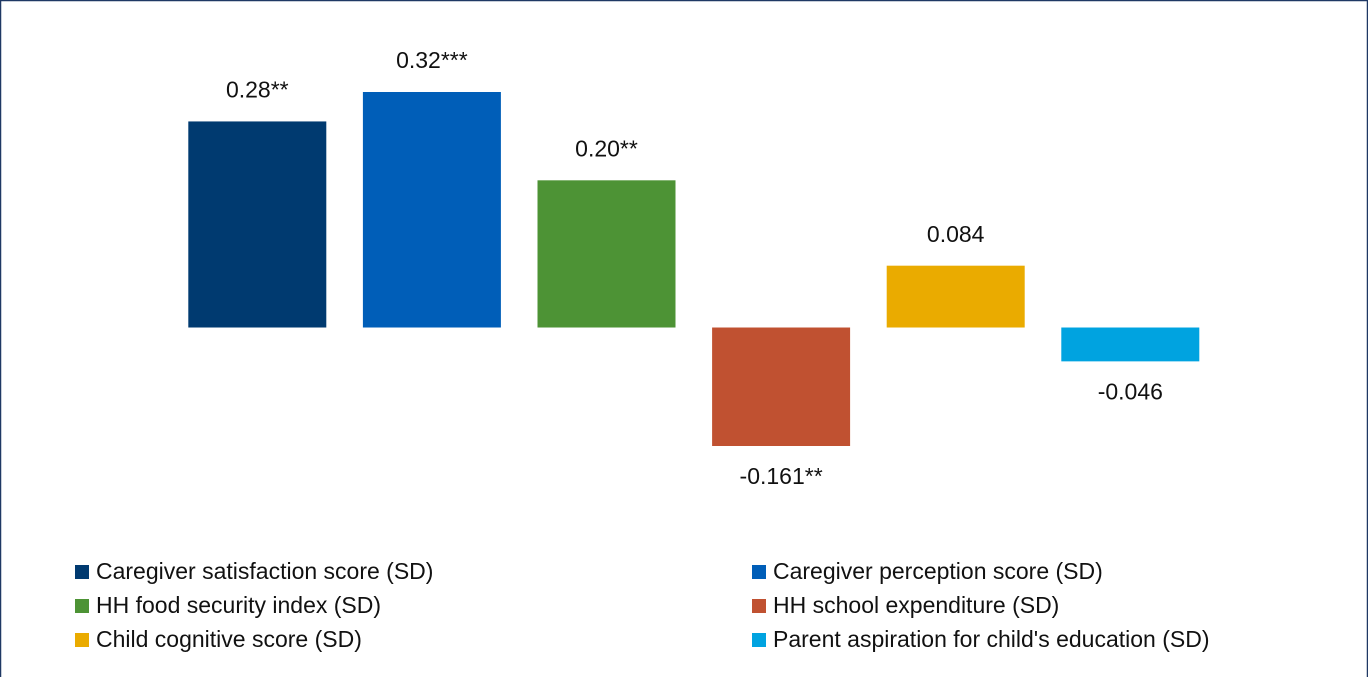 The height and width of the screenshot is (677, 1368). Describe the element at coordinates (238, 605) in the screenshot. I see `legend-label: HH food security index (SD)` at that location.